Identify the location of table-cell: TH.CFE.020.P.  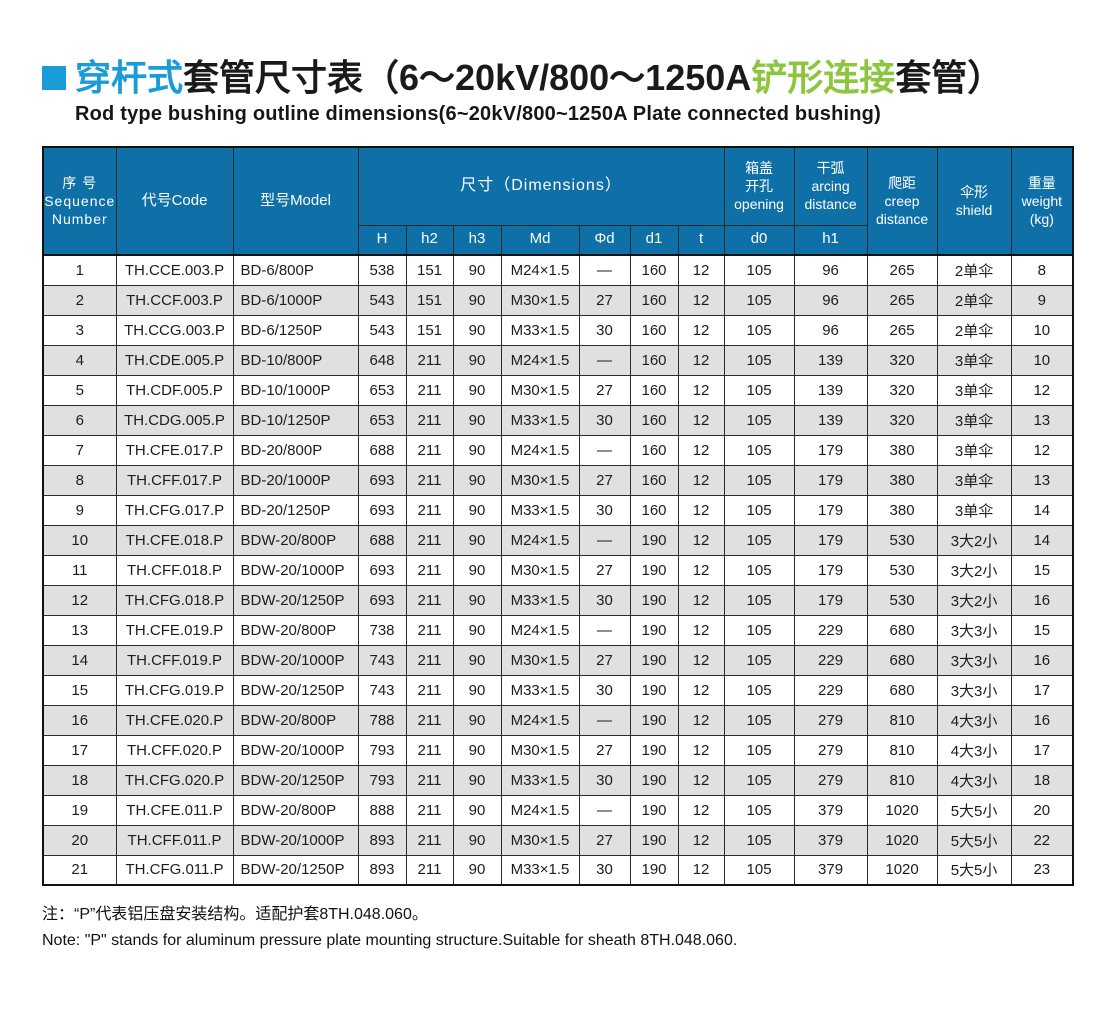
(174, 720).